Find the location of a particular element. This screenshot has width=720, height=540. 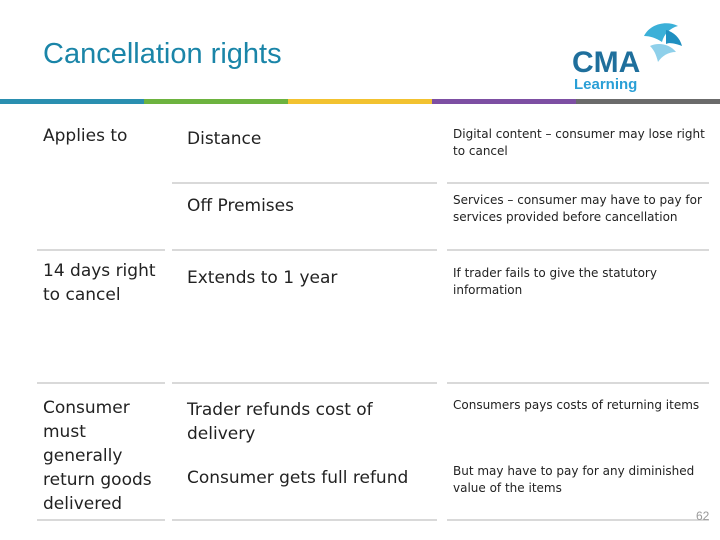

row-label: 14 days right to cancel is located at coordinates (99, 283).